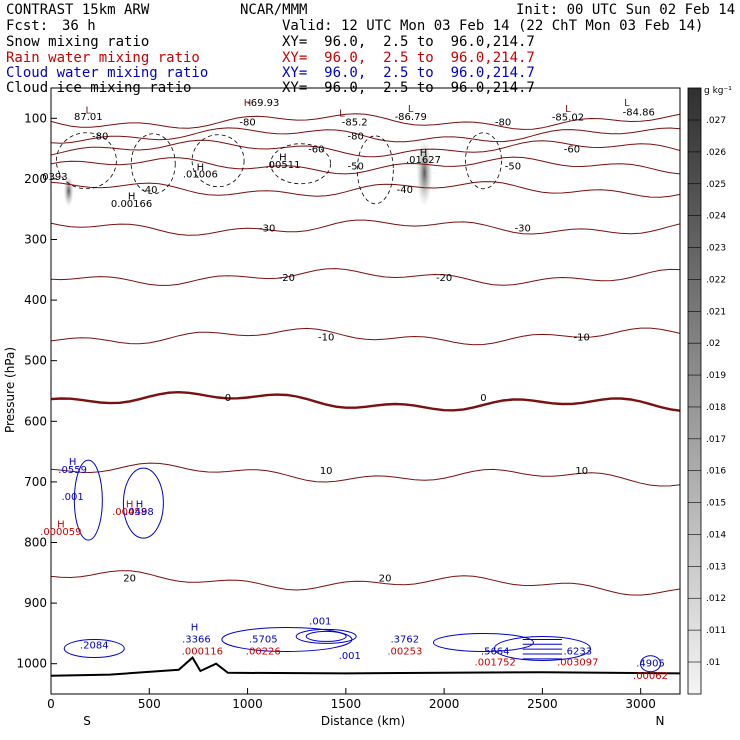  What do you see at coordinates (326, 337) in the screenshot?
I see `temperature-contour-label: -10` at bounding box center [326, 337].